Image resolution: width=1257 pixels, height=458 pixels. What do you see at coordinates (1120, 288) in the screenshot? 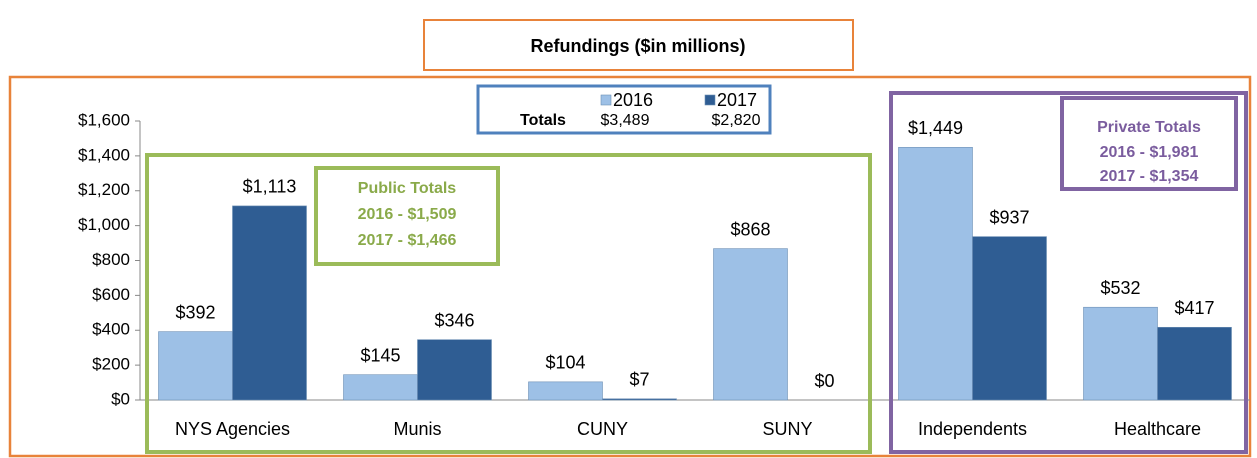
I see `value-label: $532` at bounding box center [1120, 288].